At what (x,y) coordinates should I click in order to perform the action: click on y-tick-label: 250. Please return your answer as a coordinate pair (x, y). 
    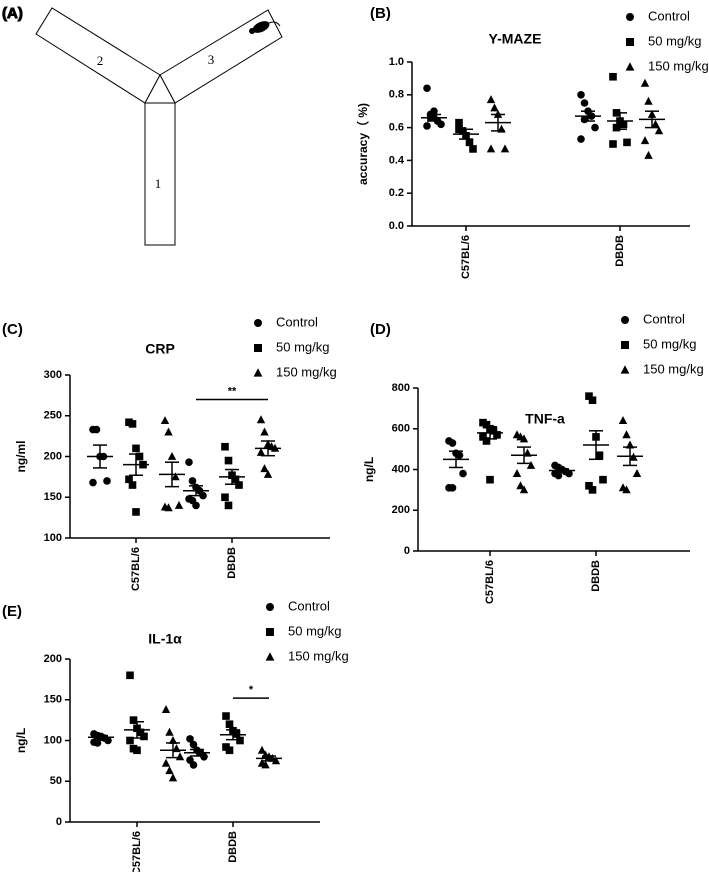
    Looking at the image, I should click on (53, 416).